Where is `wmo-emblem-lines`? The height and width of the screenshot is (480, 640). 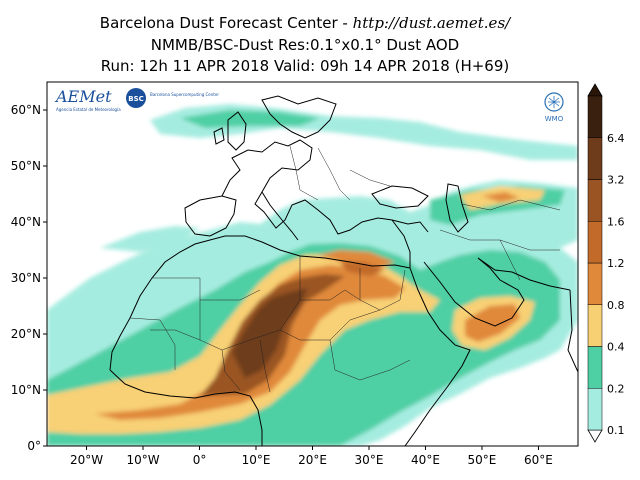
wmo-emblem-lines is located at coordinates (554, 102).